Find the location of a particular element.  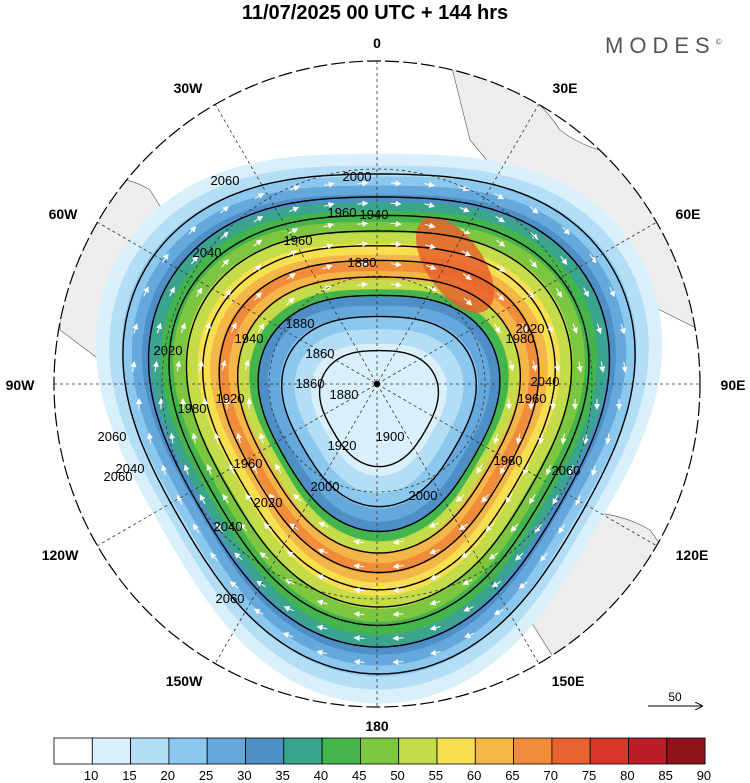

contour-label: 1880 is located at coordinates (300, 323).